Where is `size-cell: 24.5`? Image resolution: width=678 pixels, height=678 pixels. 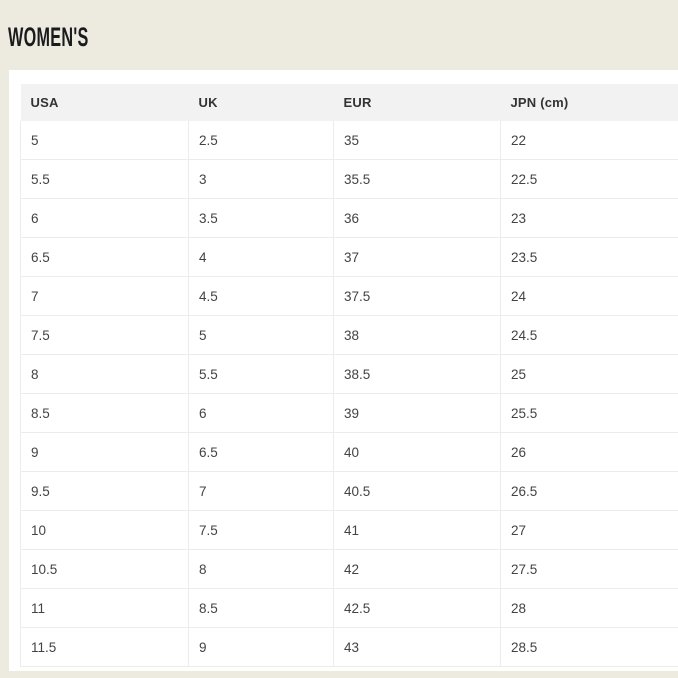
size-cell: 24.5 is located at coordinates (589, 335).